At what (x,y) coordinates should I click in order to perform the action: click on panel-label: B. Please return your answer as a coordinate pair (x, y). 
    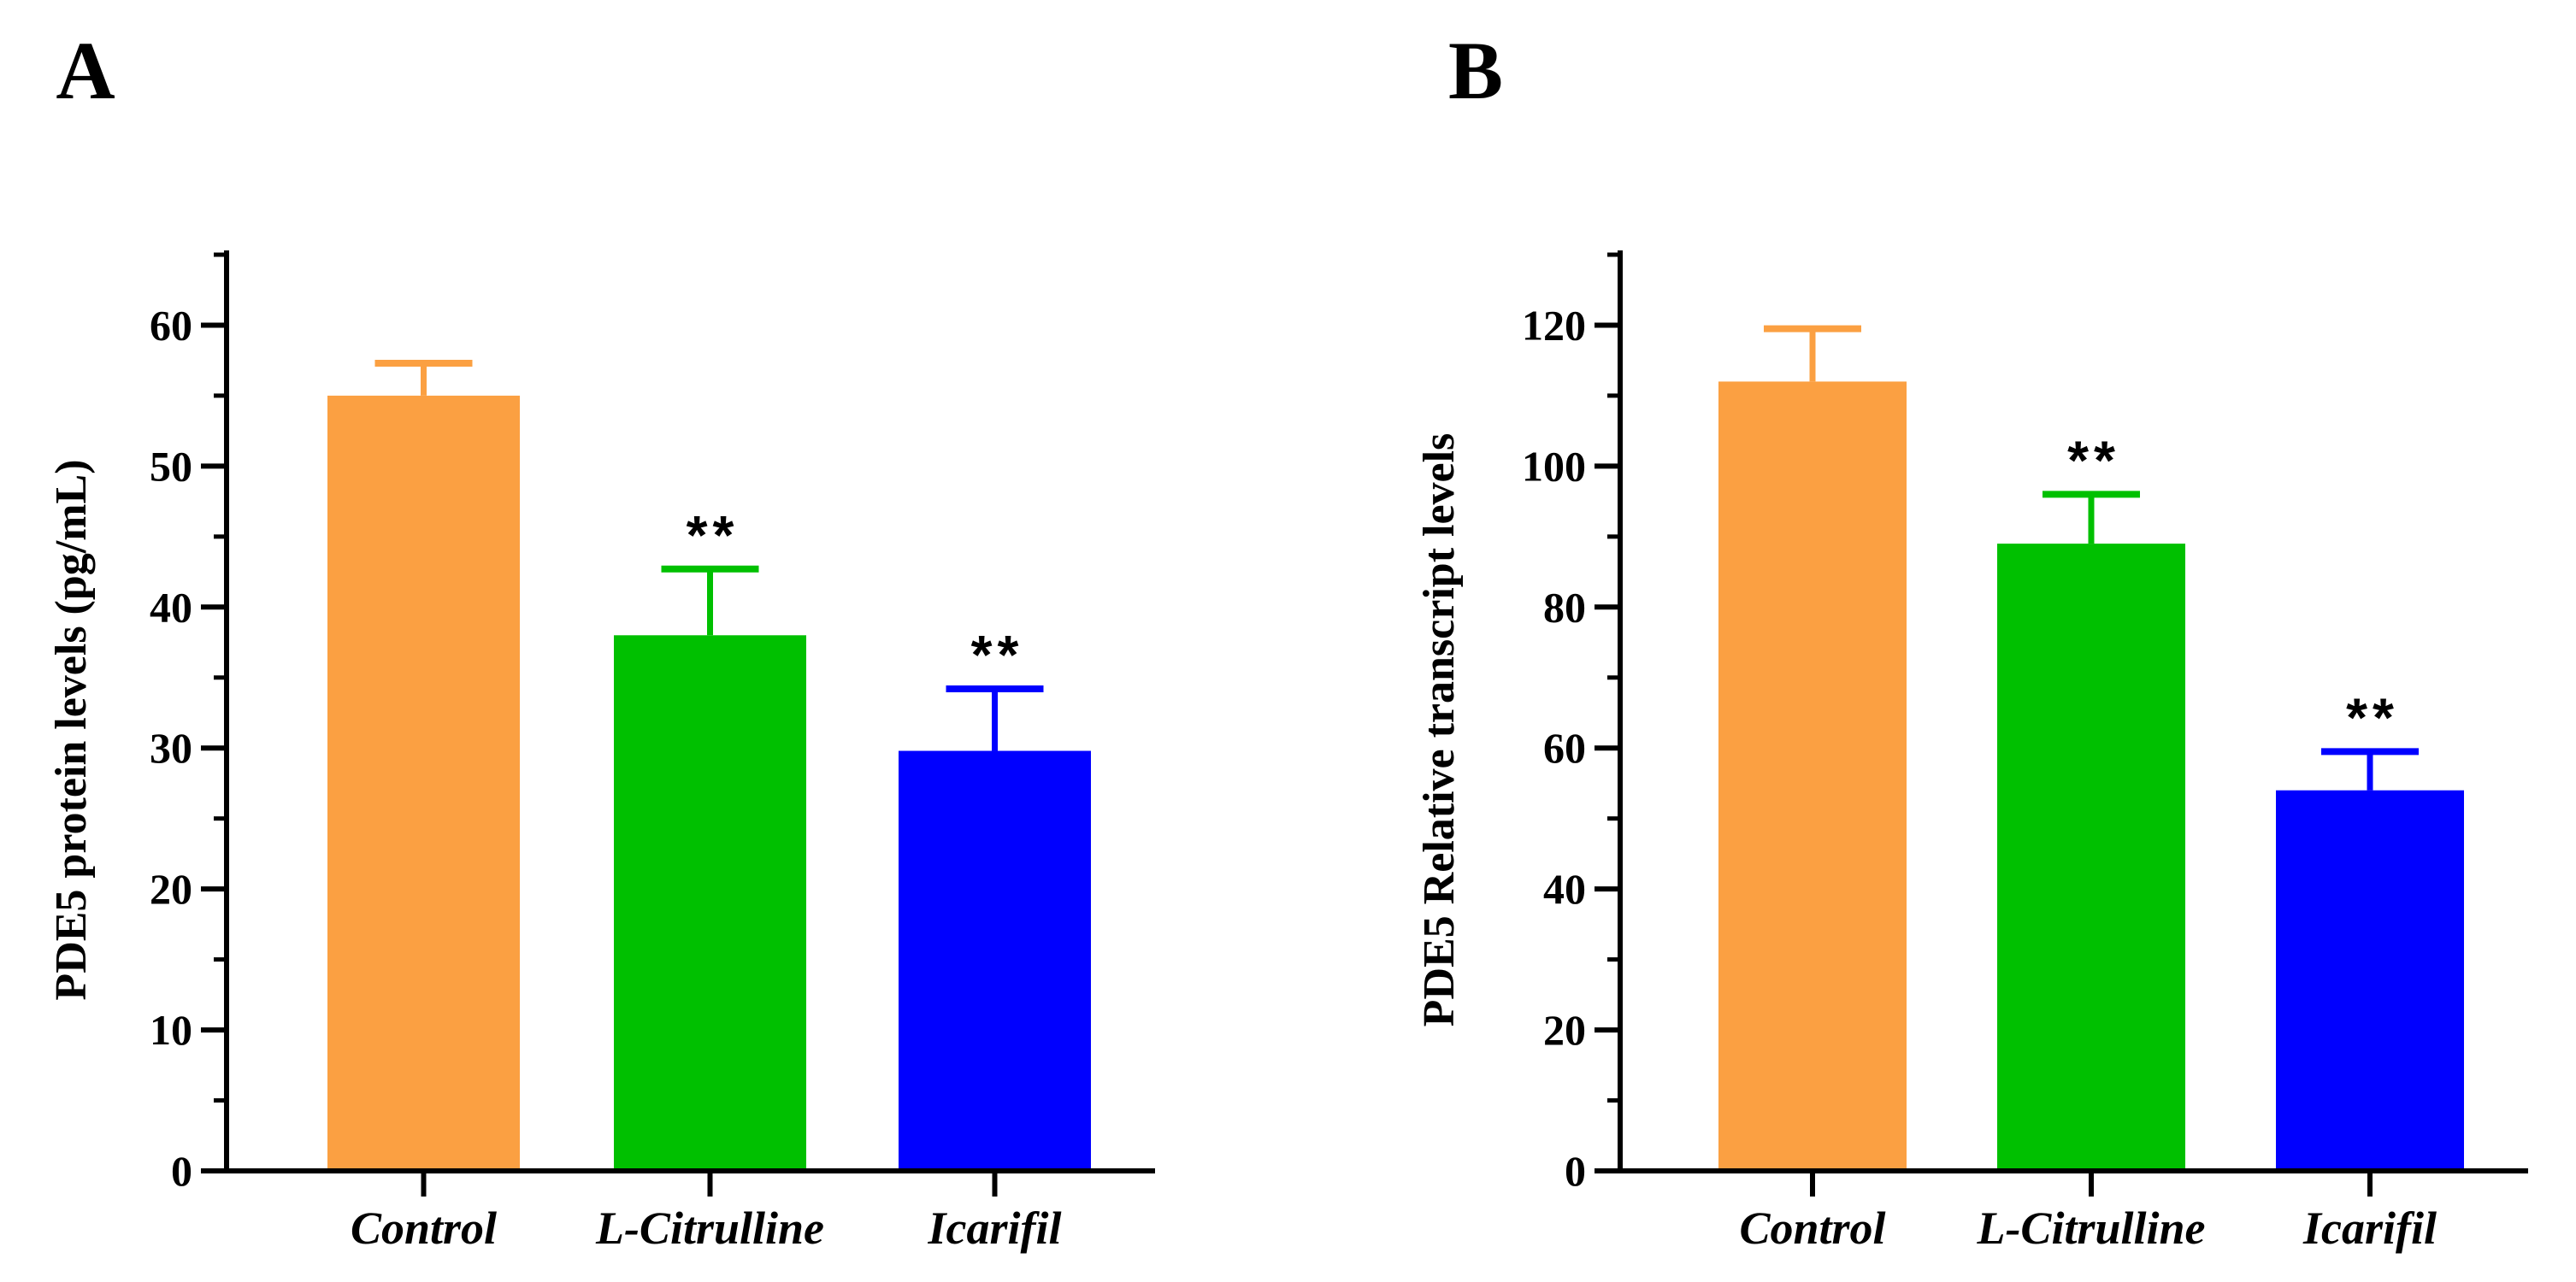
    Looking at the image, I should click on (1475, 70).